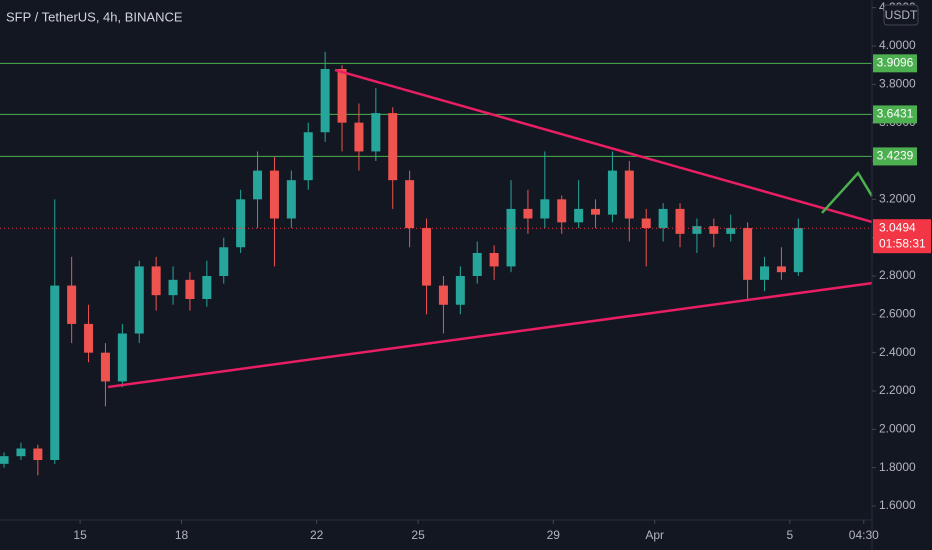 Image resolution: width=932 pixels, height=550 pixels. I want to click on x-tick-label: Apr, so click(654, 535).